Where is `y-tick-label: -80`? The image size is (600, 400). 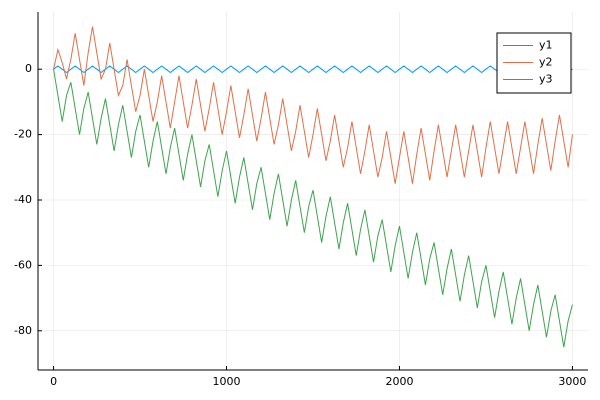
y-tick-label: -80 is located at coordinates (23, 330).